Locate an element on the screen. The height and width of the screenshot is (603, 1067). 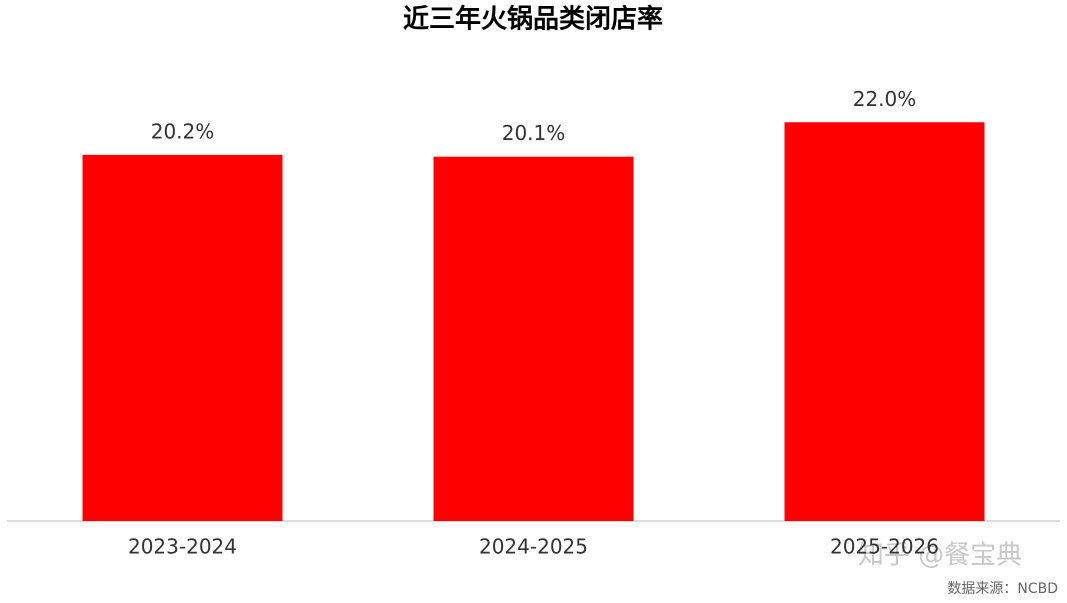
source-note: 数据来源：NCBD is located at coordinates (1002, 589).